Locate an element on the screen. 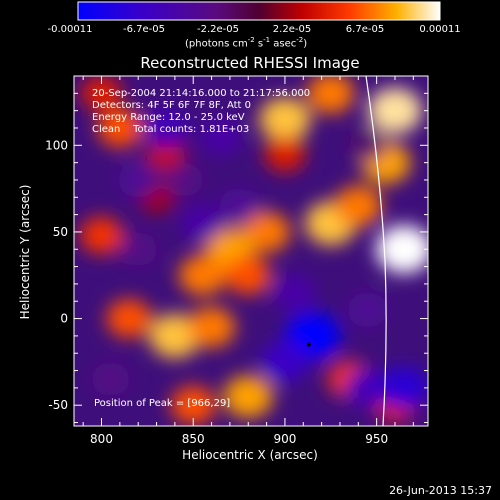  x-tick-label: 950 is located at coordinates (376, 439).